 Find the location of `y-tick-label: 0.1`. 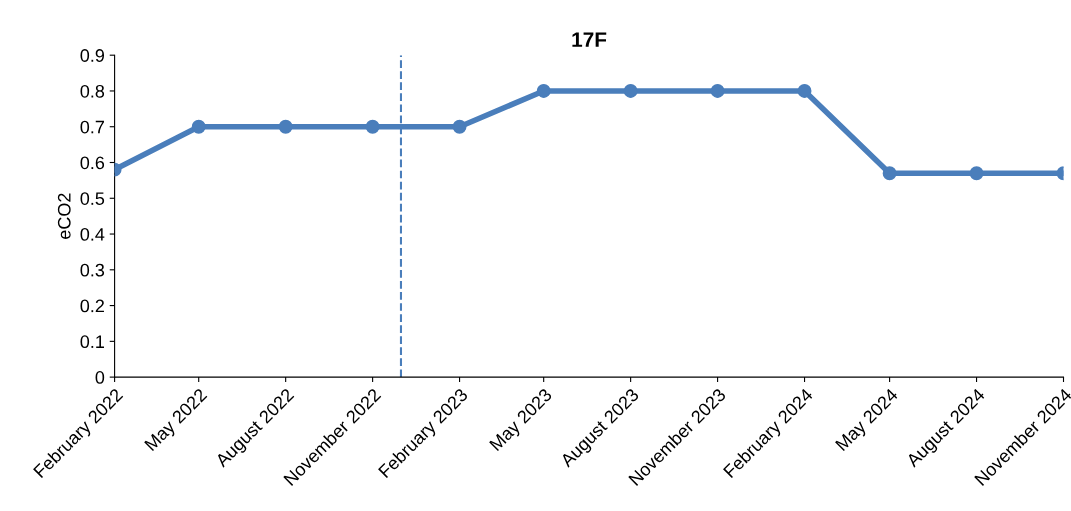

y-tick-label: 0.1 is located at coordinates (92, 342).